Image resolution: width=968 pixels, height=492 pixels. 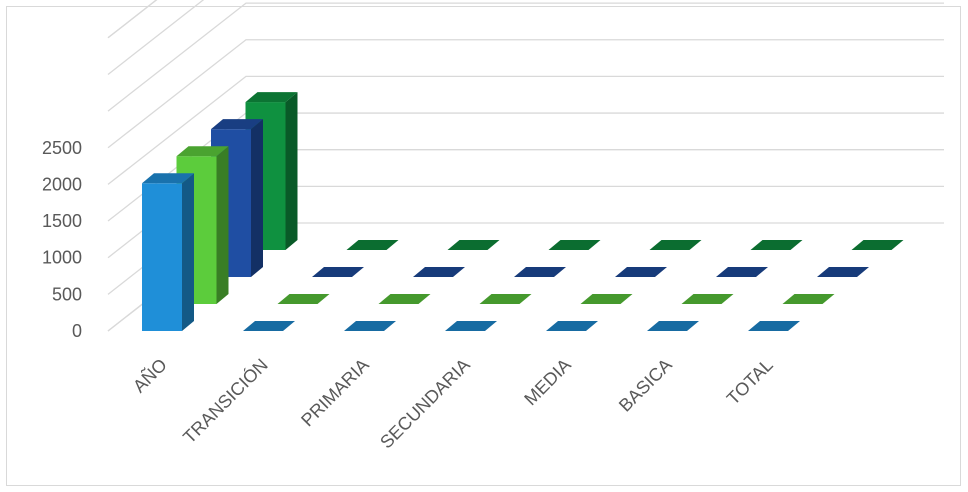 What do you see at coordinates (645, 385) in the screenshot?
I see `x-tick-label: BASICA` at bounding box center [645, 385].